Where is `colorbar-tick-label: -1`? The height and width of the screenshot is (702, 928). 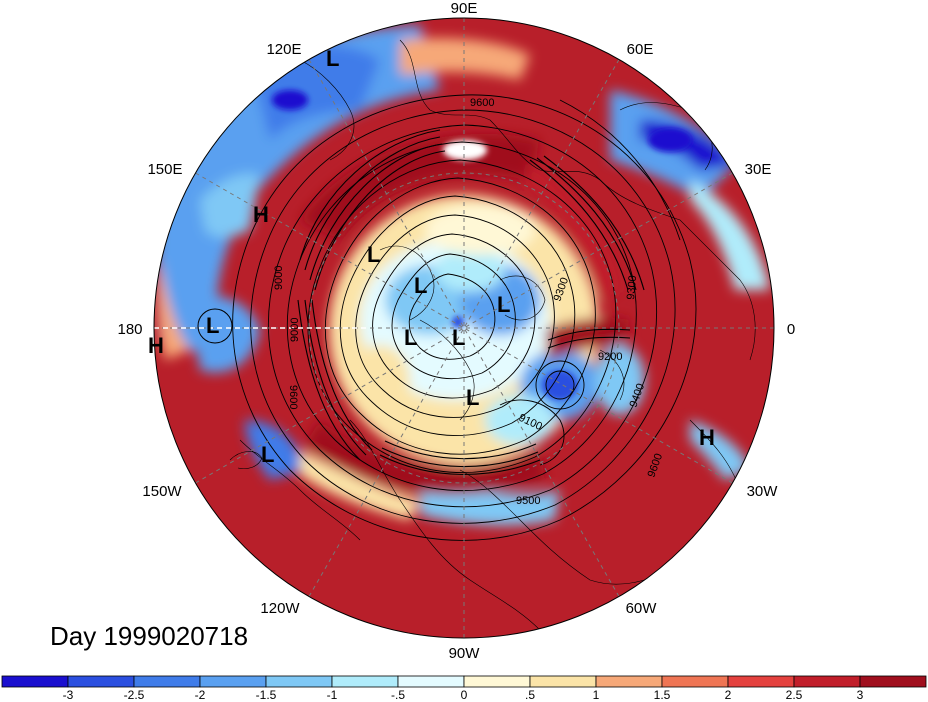 colorbar-tick-label: -1 is located at coordinates (332, 695).